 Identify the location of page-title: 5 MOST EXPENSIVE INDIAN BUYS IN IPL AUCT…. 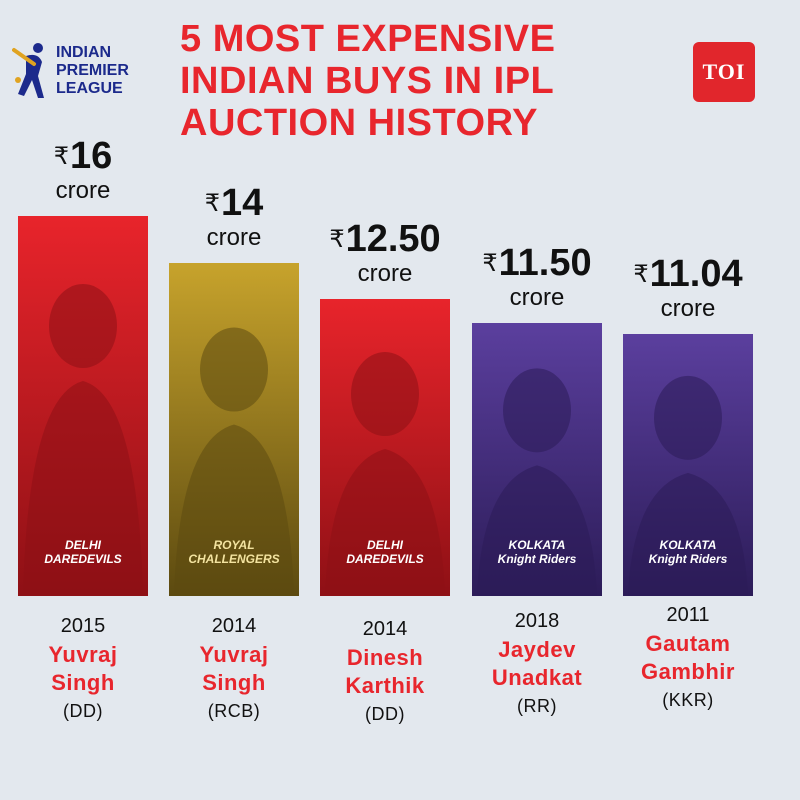
(420, 81).